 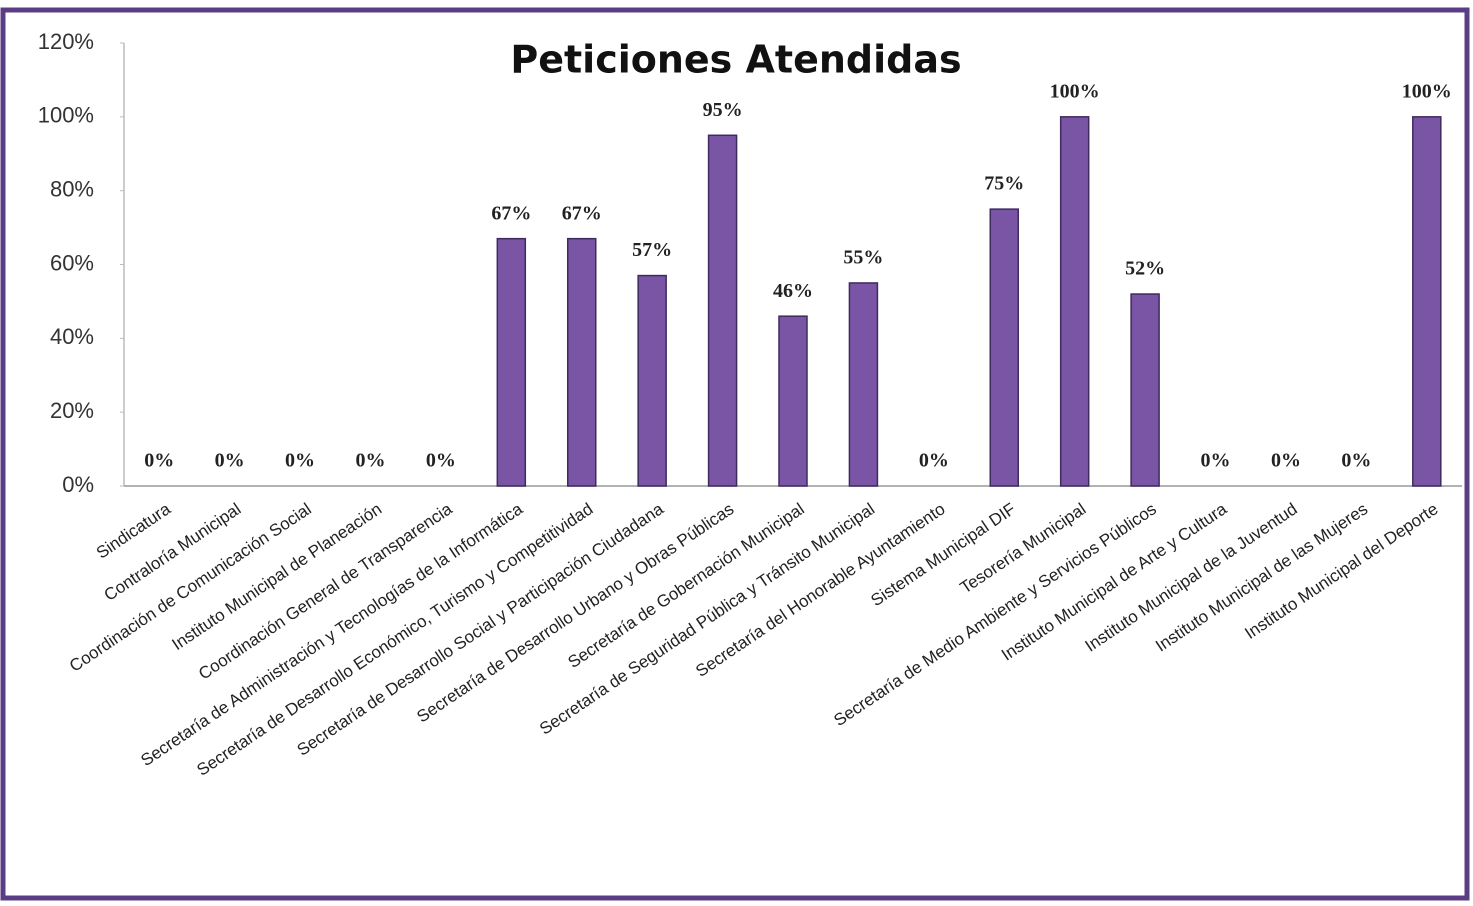 What do you see at coordinates (863, 258) in the screenshot?
I see `value-label: 55%` at bounding box center [863, 258].